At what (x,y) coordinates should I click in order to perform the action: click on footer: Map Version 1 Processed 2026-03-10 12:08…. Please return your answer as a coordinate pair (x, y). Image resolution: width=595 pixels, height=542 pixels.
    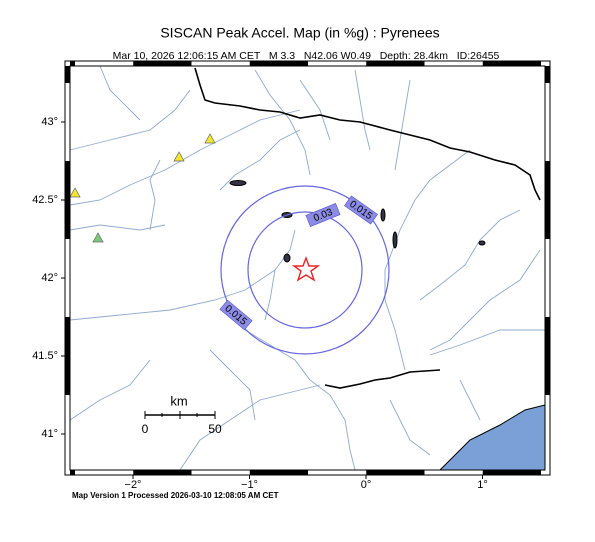
    Looking at the image, I should click on (175, 495).